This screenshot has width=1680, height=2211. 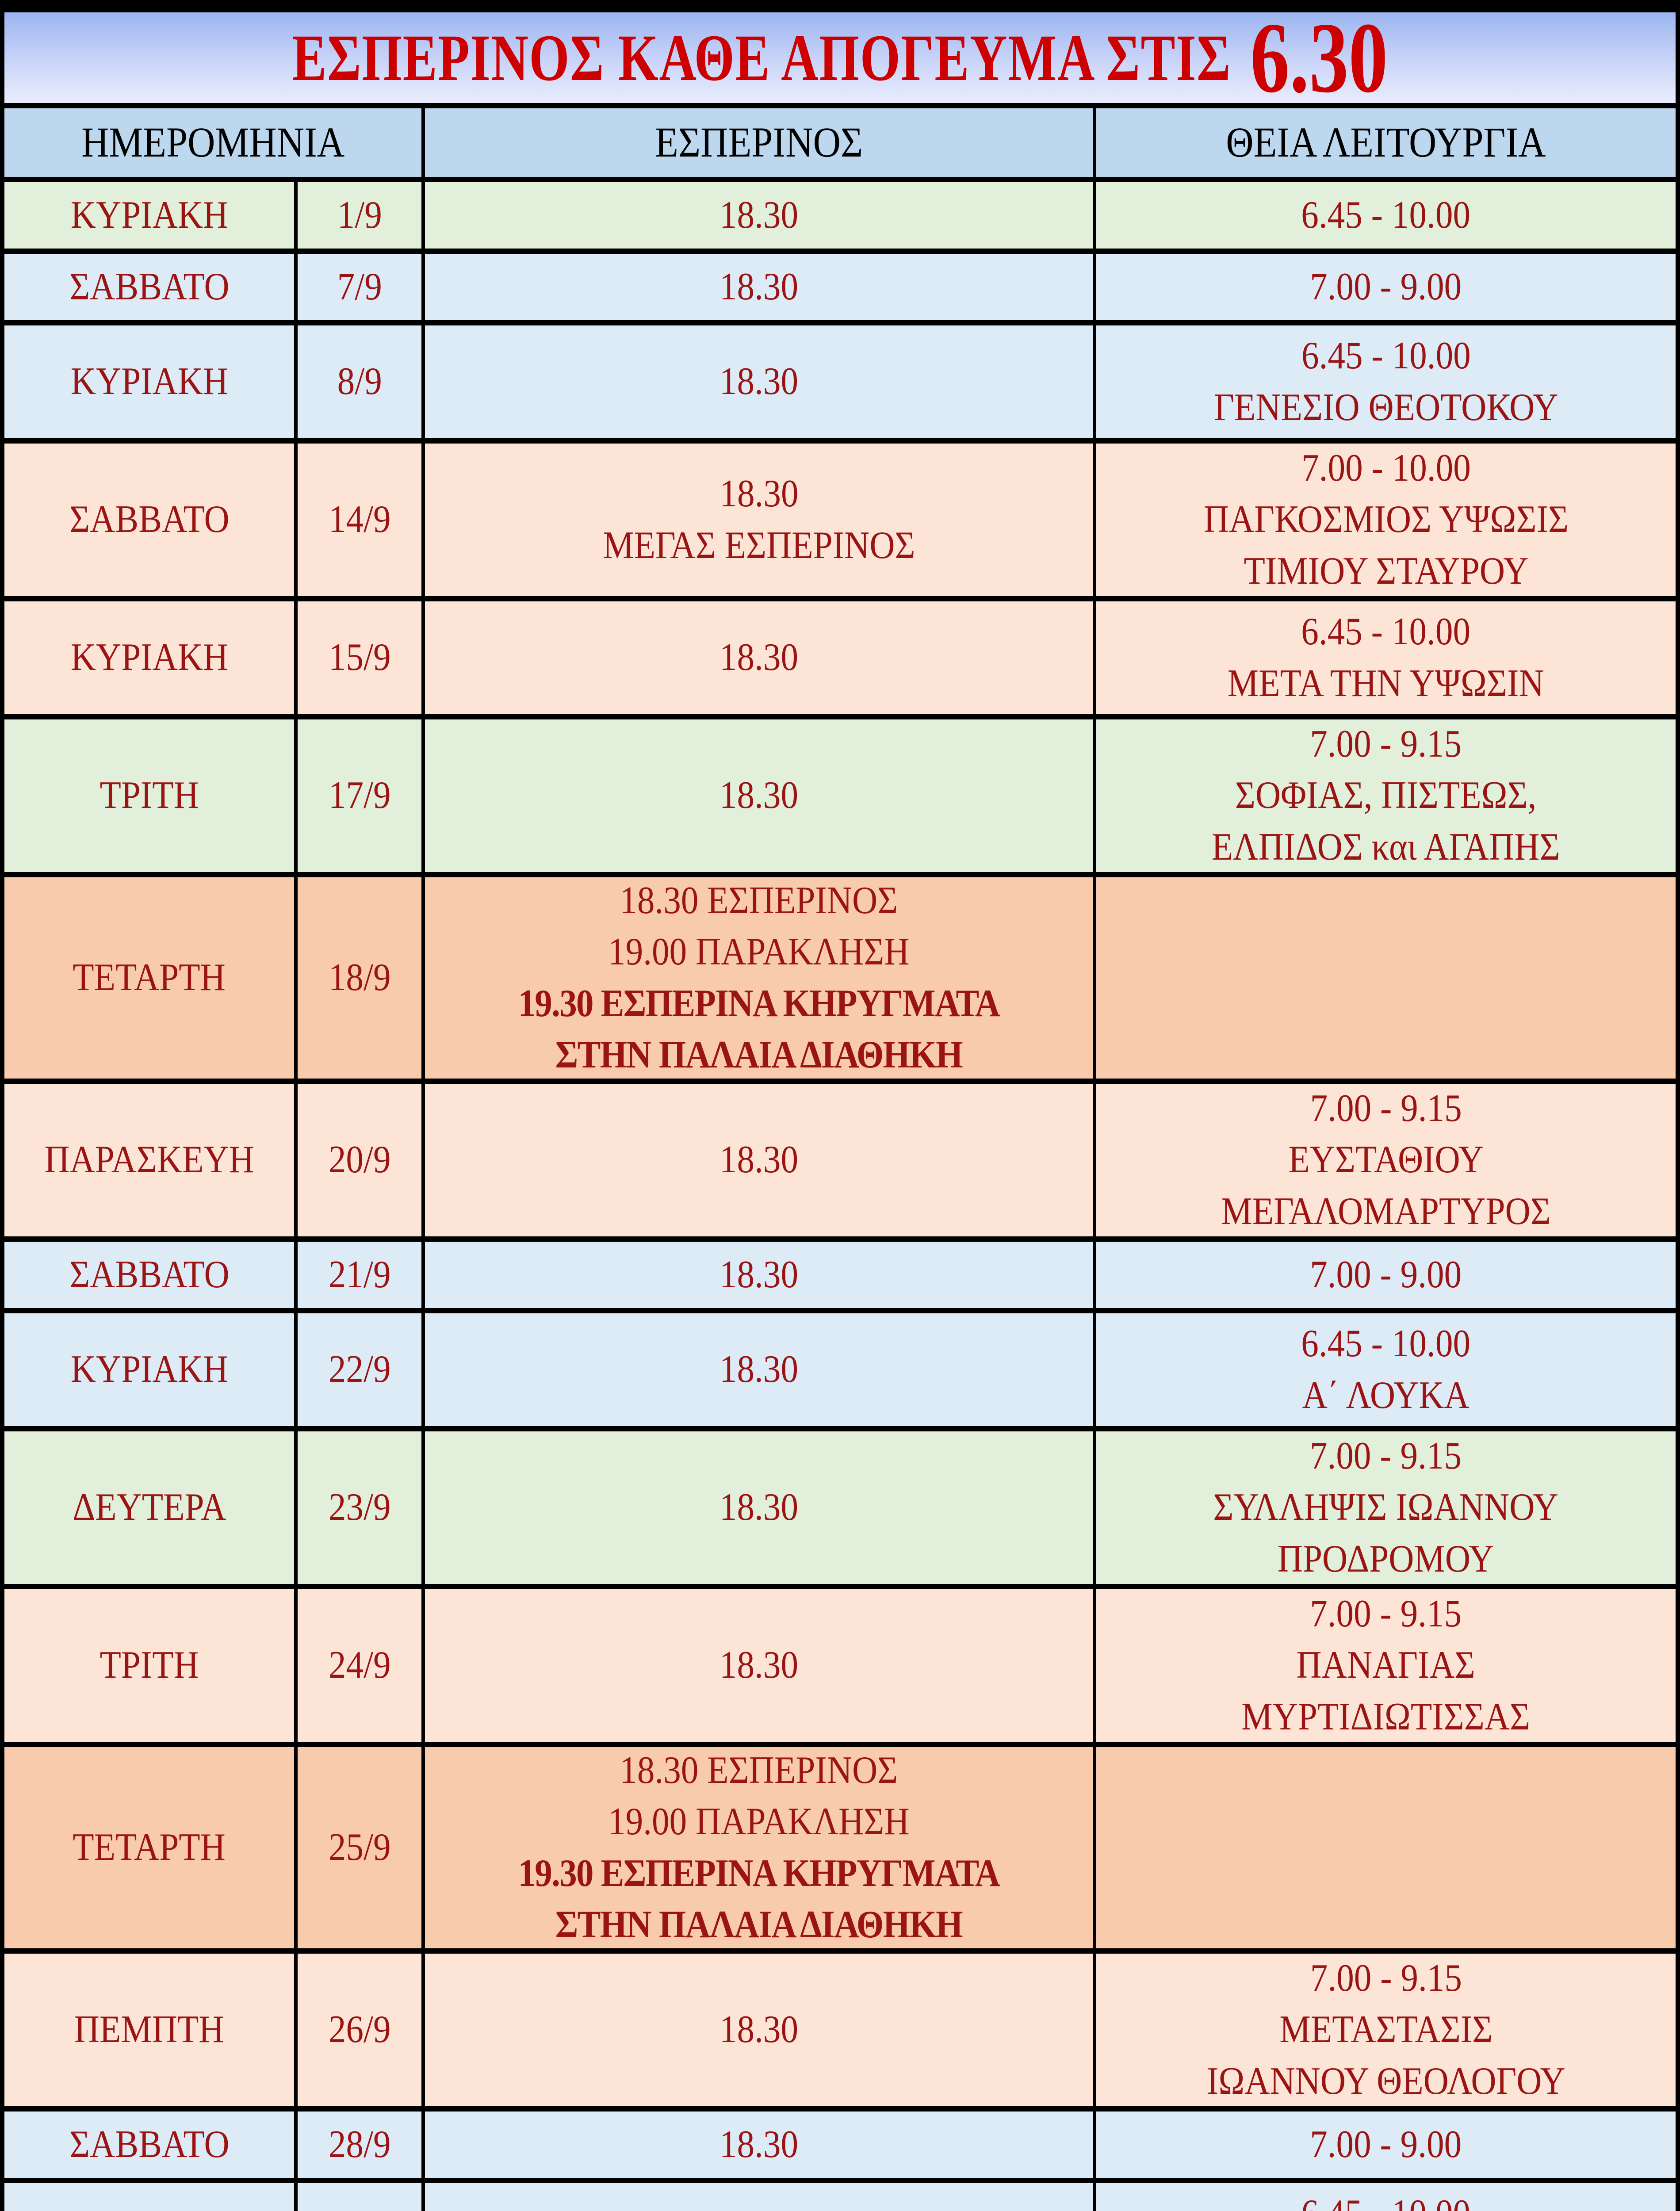 I want to click on liturgy-feast: ΜΕΤΑΣΤΑΣΙΣ, so click(x=1386, y=2029).